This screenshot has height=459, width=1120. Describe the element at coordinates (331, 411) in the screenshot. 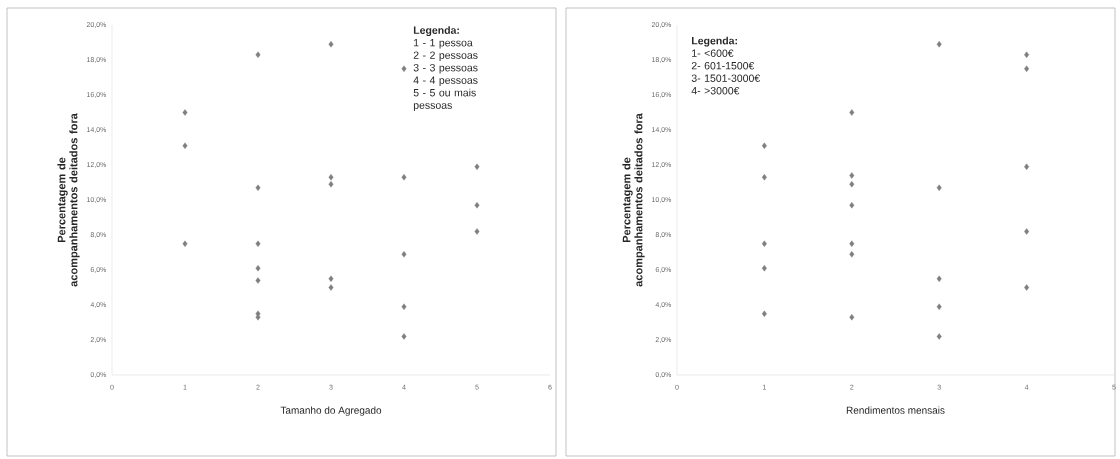

I see `x-axis-title: Tamanho do Agregado` at that location.